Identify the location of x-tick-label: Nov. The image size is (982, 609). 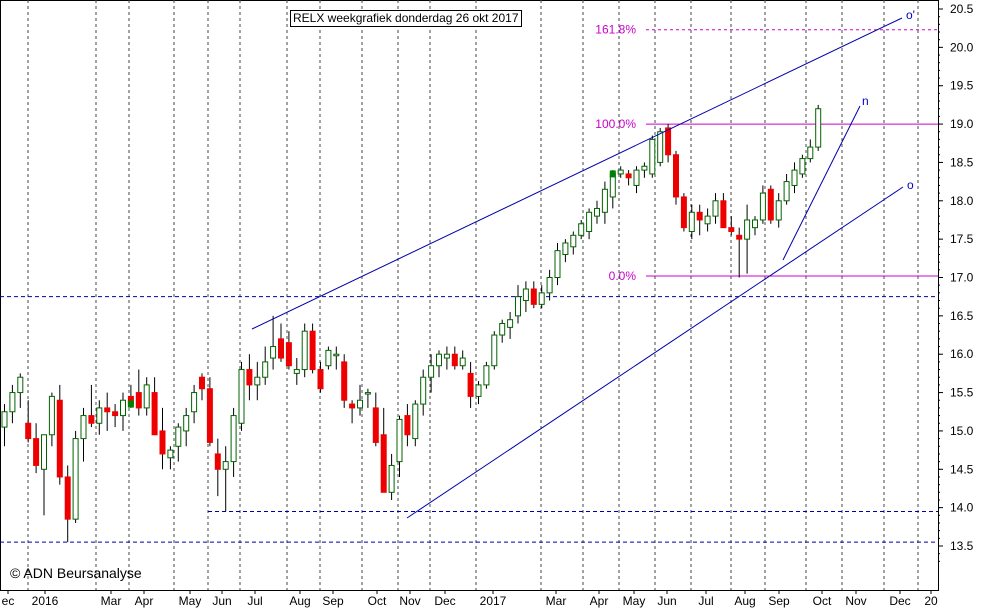
(409, 601).